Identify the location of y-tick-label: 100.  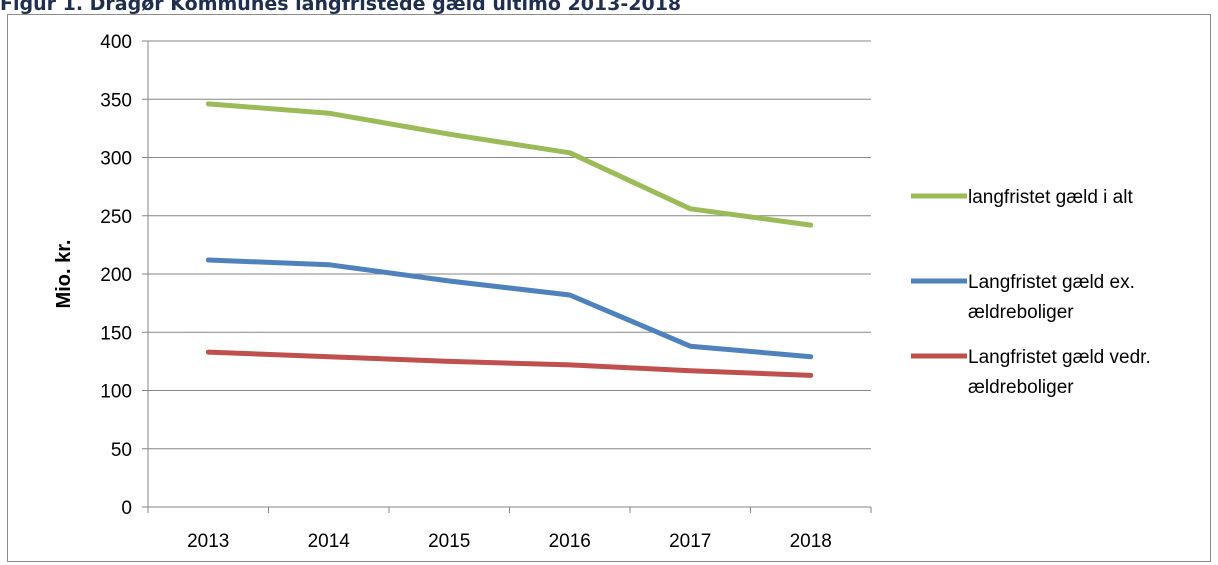
(116, 392).